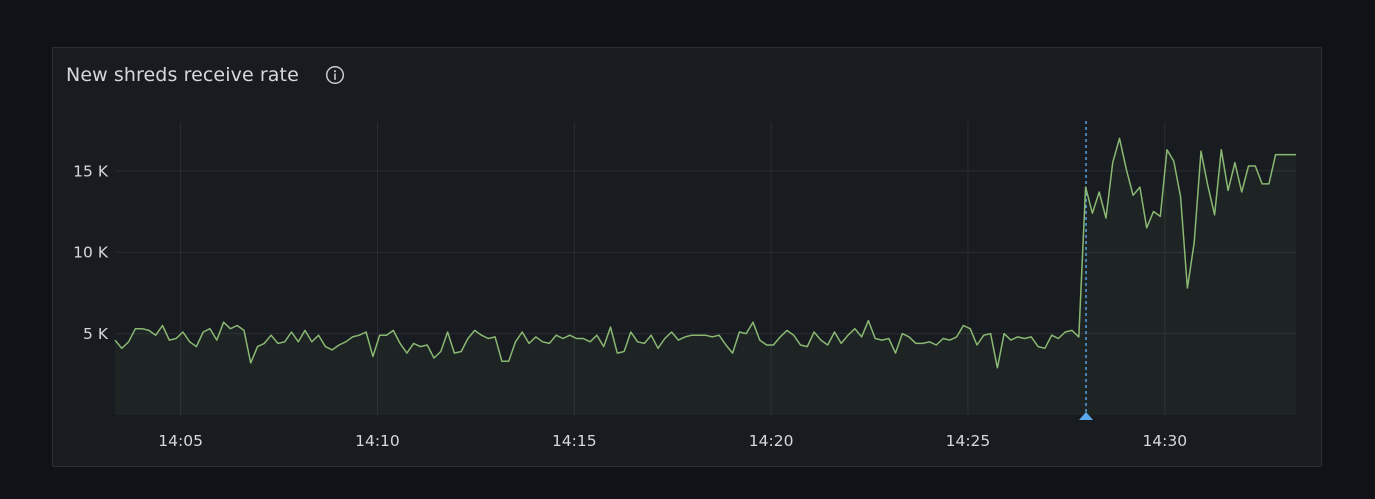  Describe the element at coordinates (182, 75) in the screenshot. I see `panel-title: New shreds receive rate` at that location.